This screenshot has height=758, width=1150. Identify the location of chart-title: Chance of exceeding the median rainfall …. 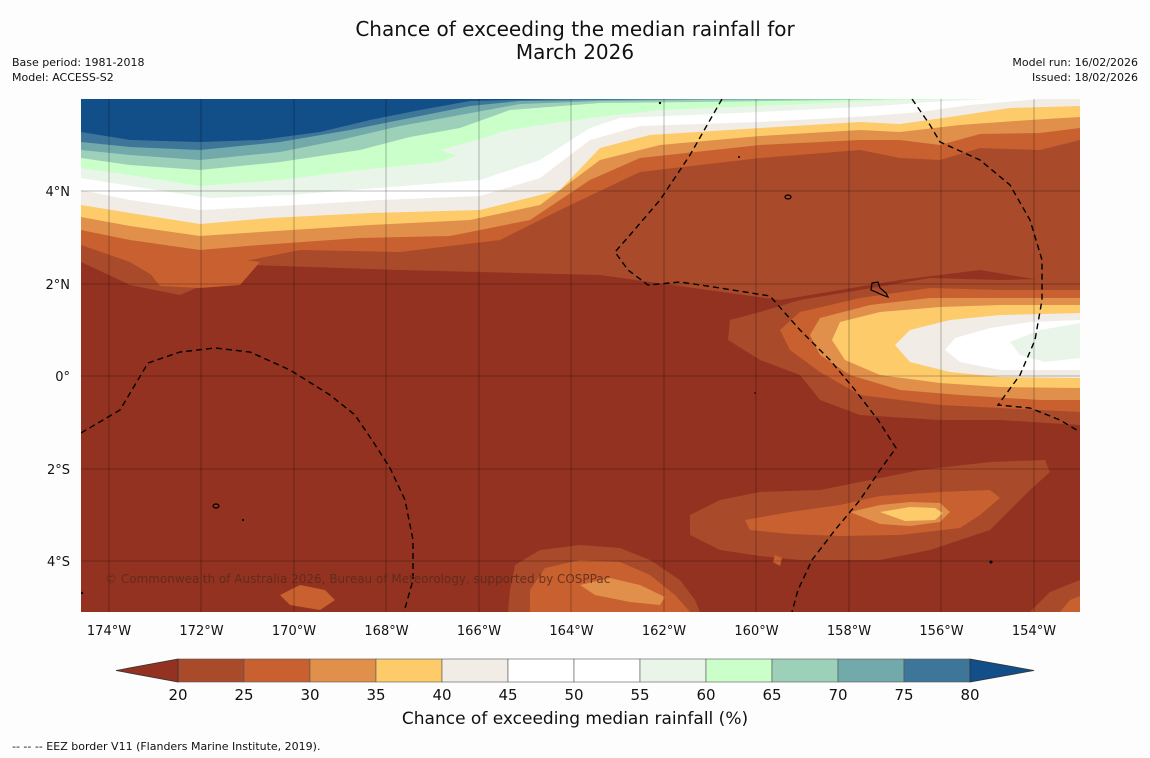
(575, 41).